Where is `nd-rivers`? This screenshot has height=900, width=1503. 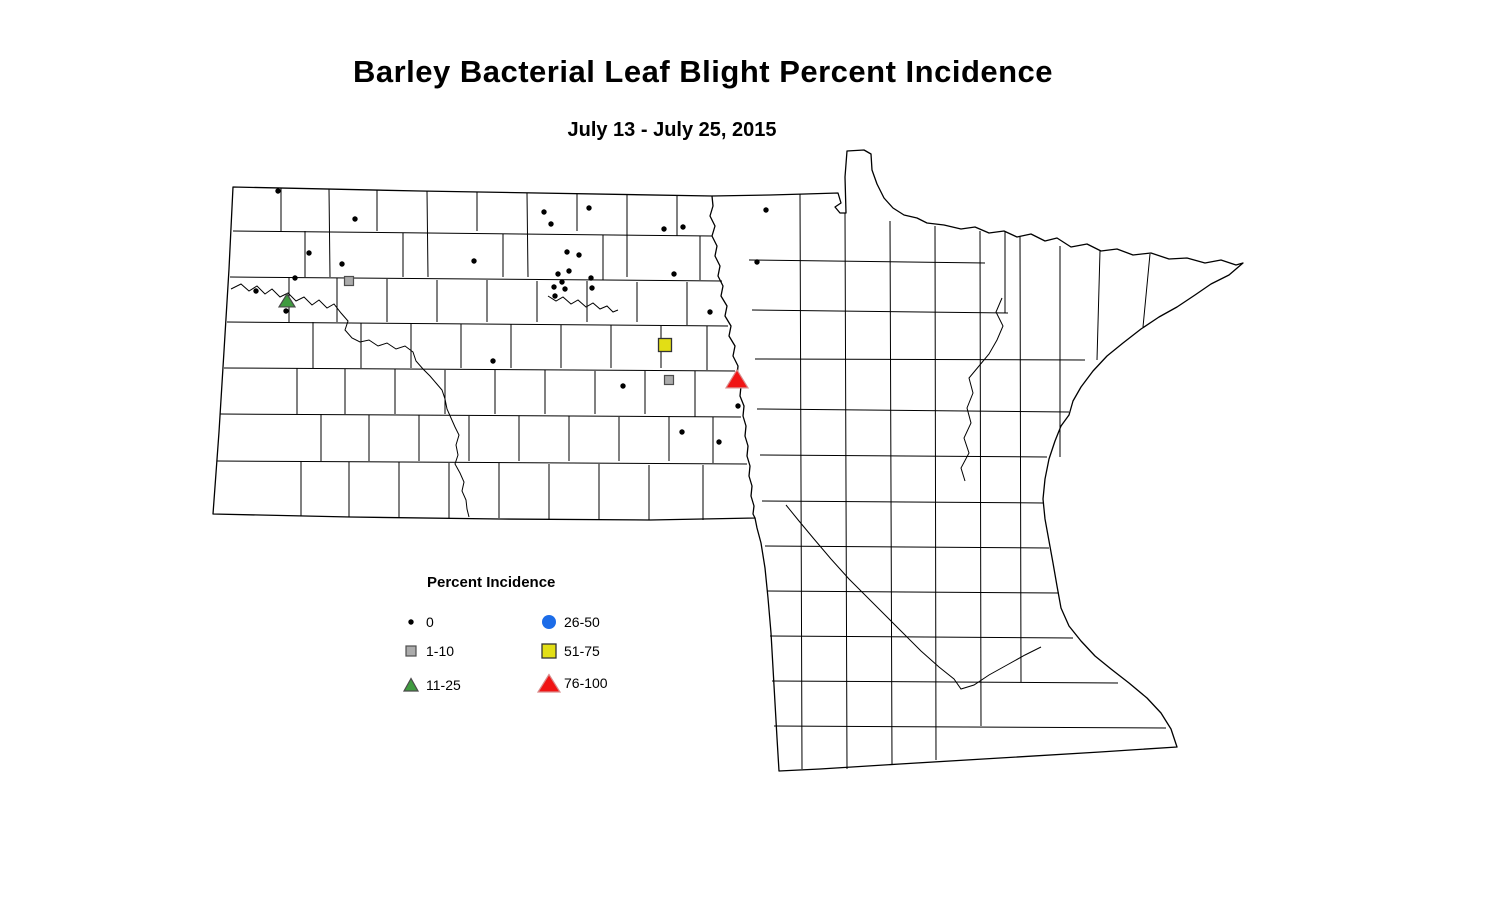
nd-rivers is located at coordinates (424, 400).